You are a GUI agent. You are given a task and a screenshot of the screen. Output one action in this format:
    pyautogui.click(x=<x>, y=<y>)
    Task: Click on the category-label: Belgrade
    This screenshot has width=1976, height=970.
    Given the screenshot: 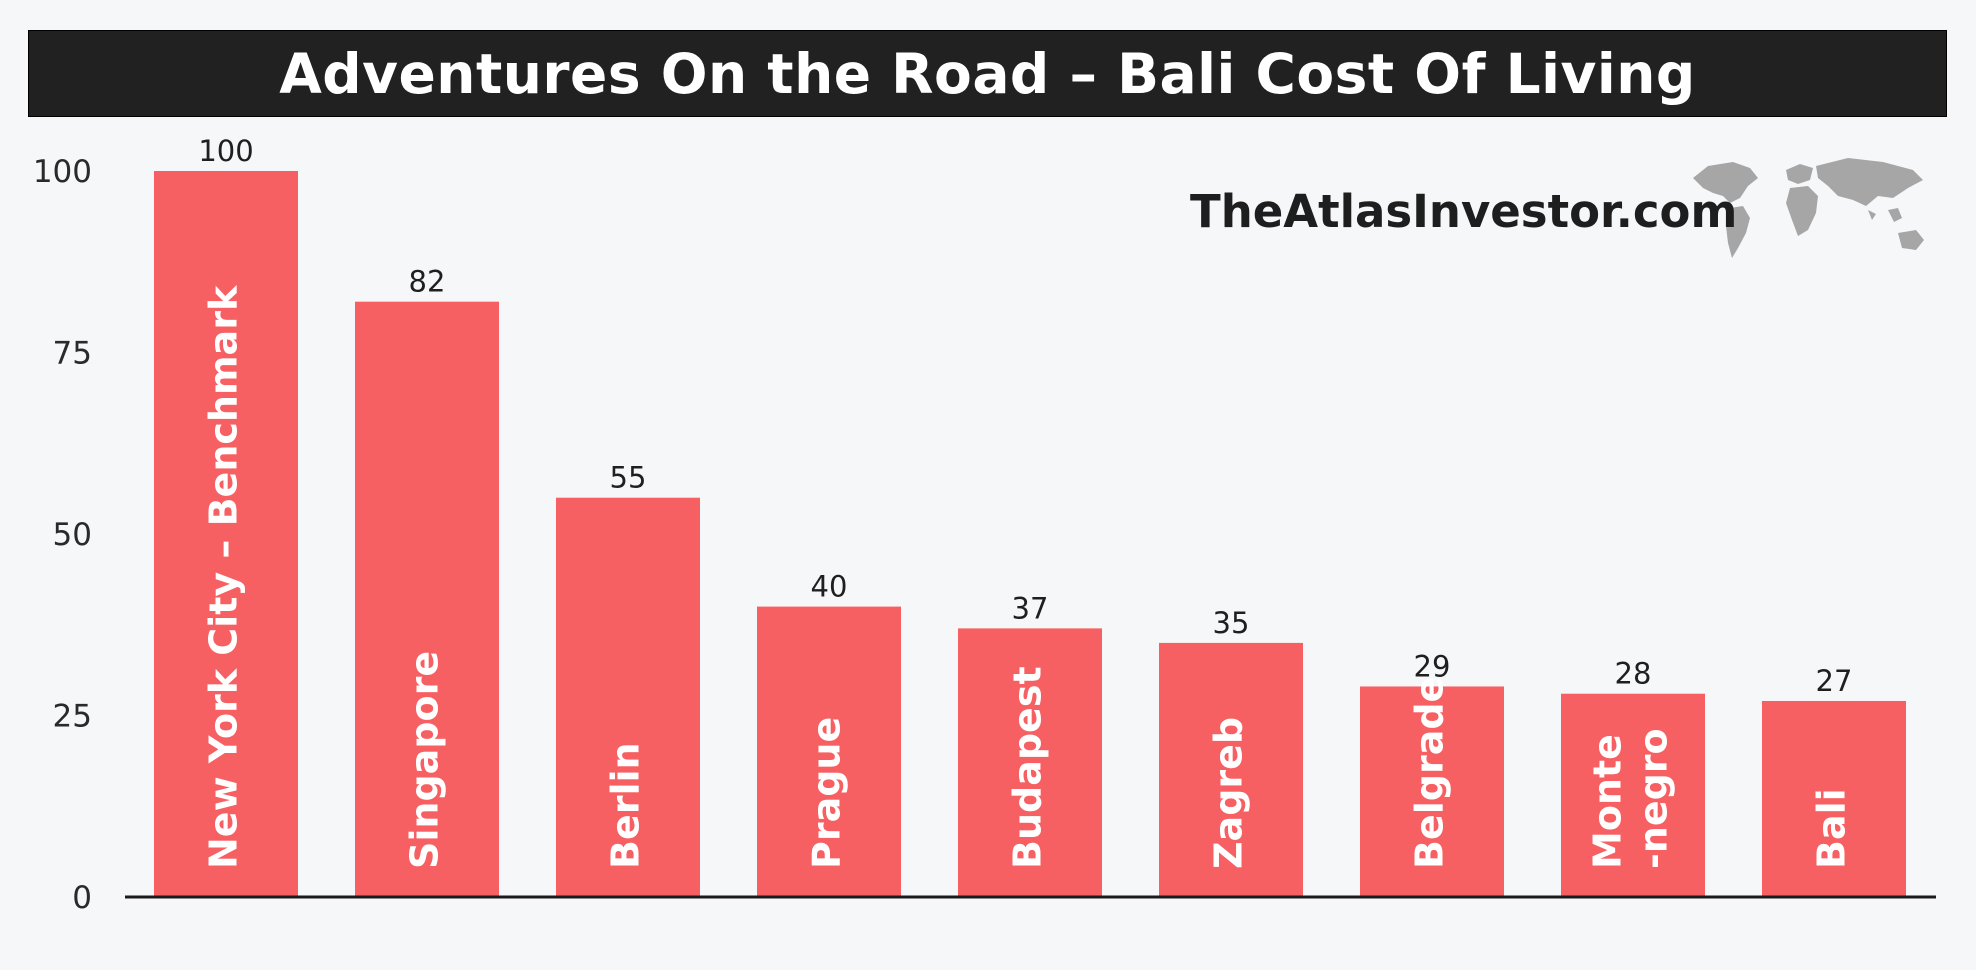 What is the action you would take?
    pyautogui.click(x=1430, y=773)
    